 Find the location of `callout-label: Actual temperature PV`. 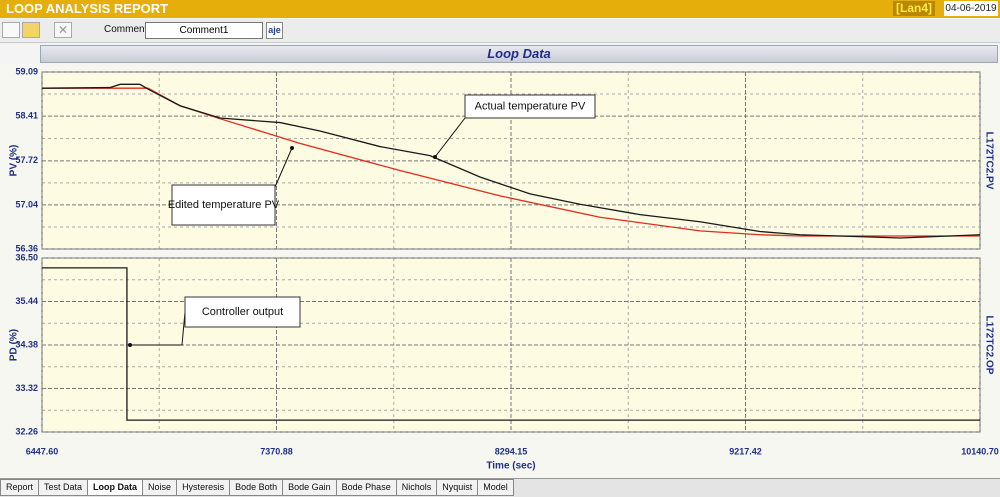

callout-label: Actual temperature PV is located at coordinates (530, 106).